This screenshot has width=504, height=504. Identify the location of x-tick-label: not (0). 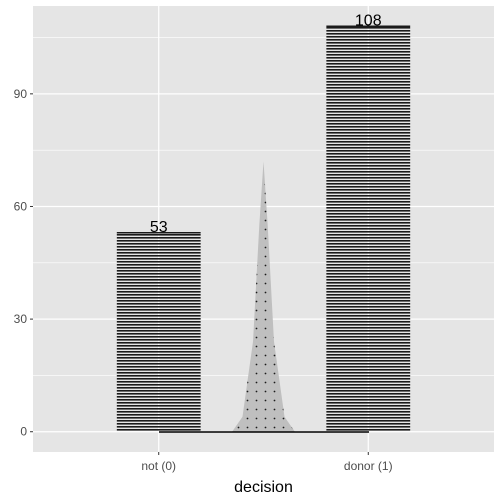
(158, 466).